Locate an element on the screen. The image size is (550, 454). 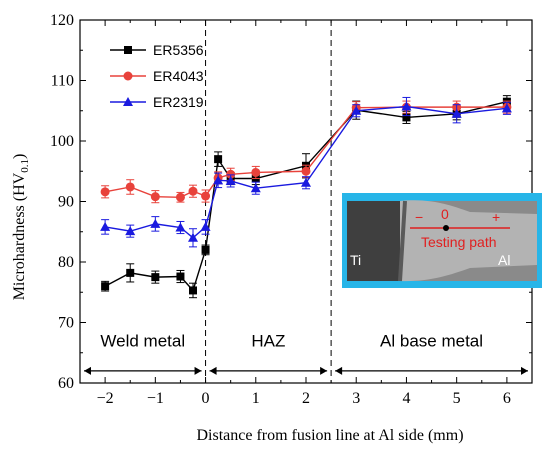
inset-label-al: Al is located at coordinates (504, 260).